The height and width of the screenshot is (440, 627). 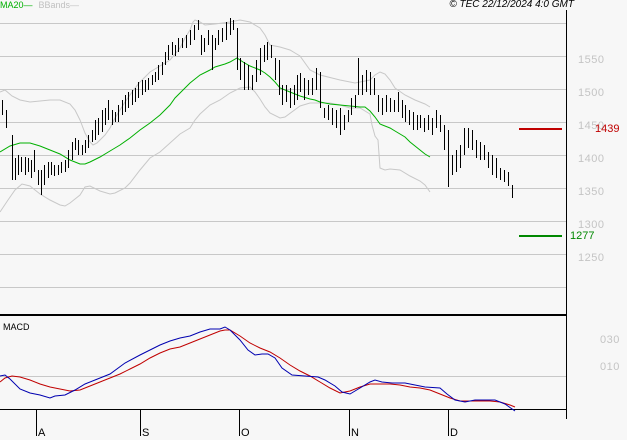 I want to click on y-tick-1450: 1450, so click(x=591, y=126).